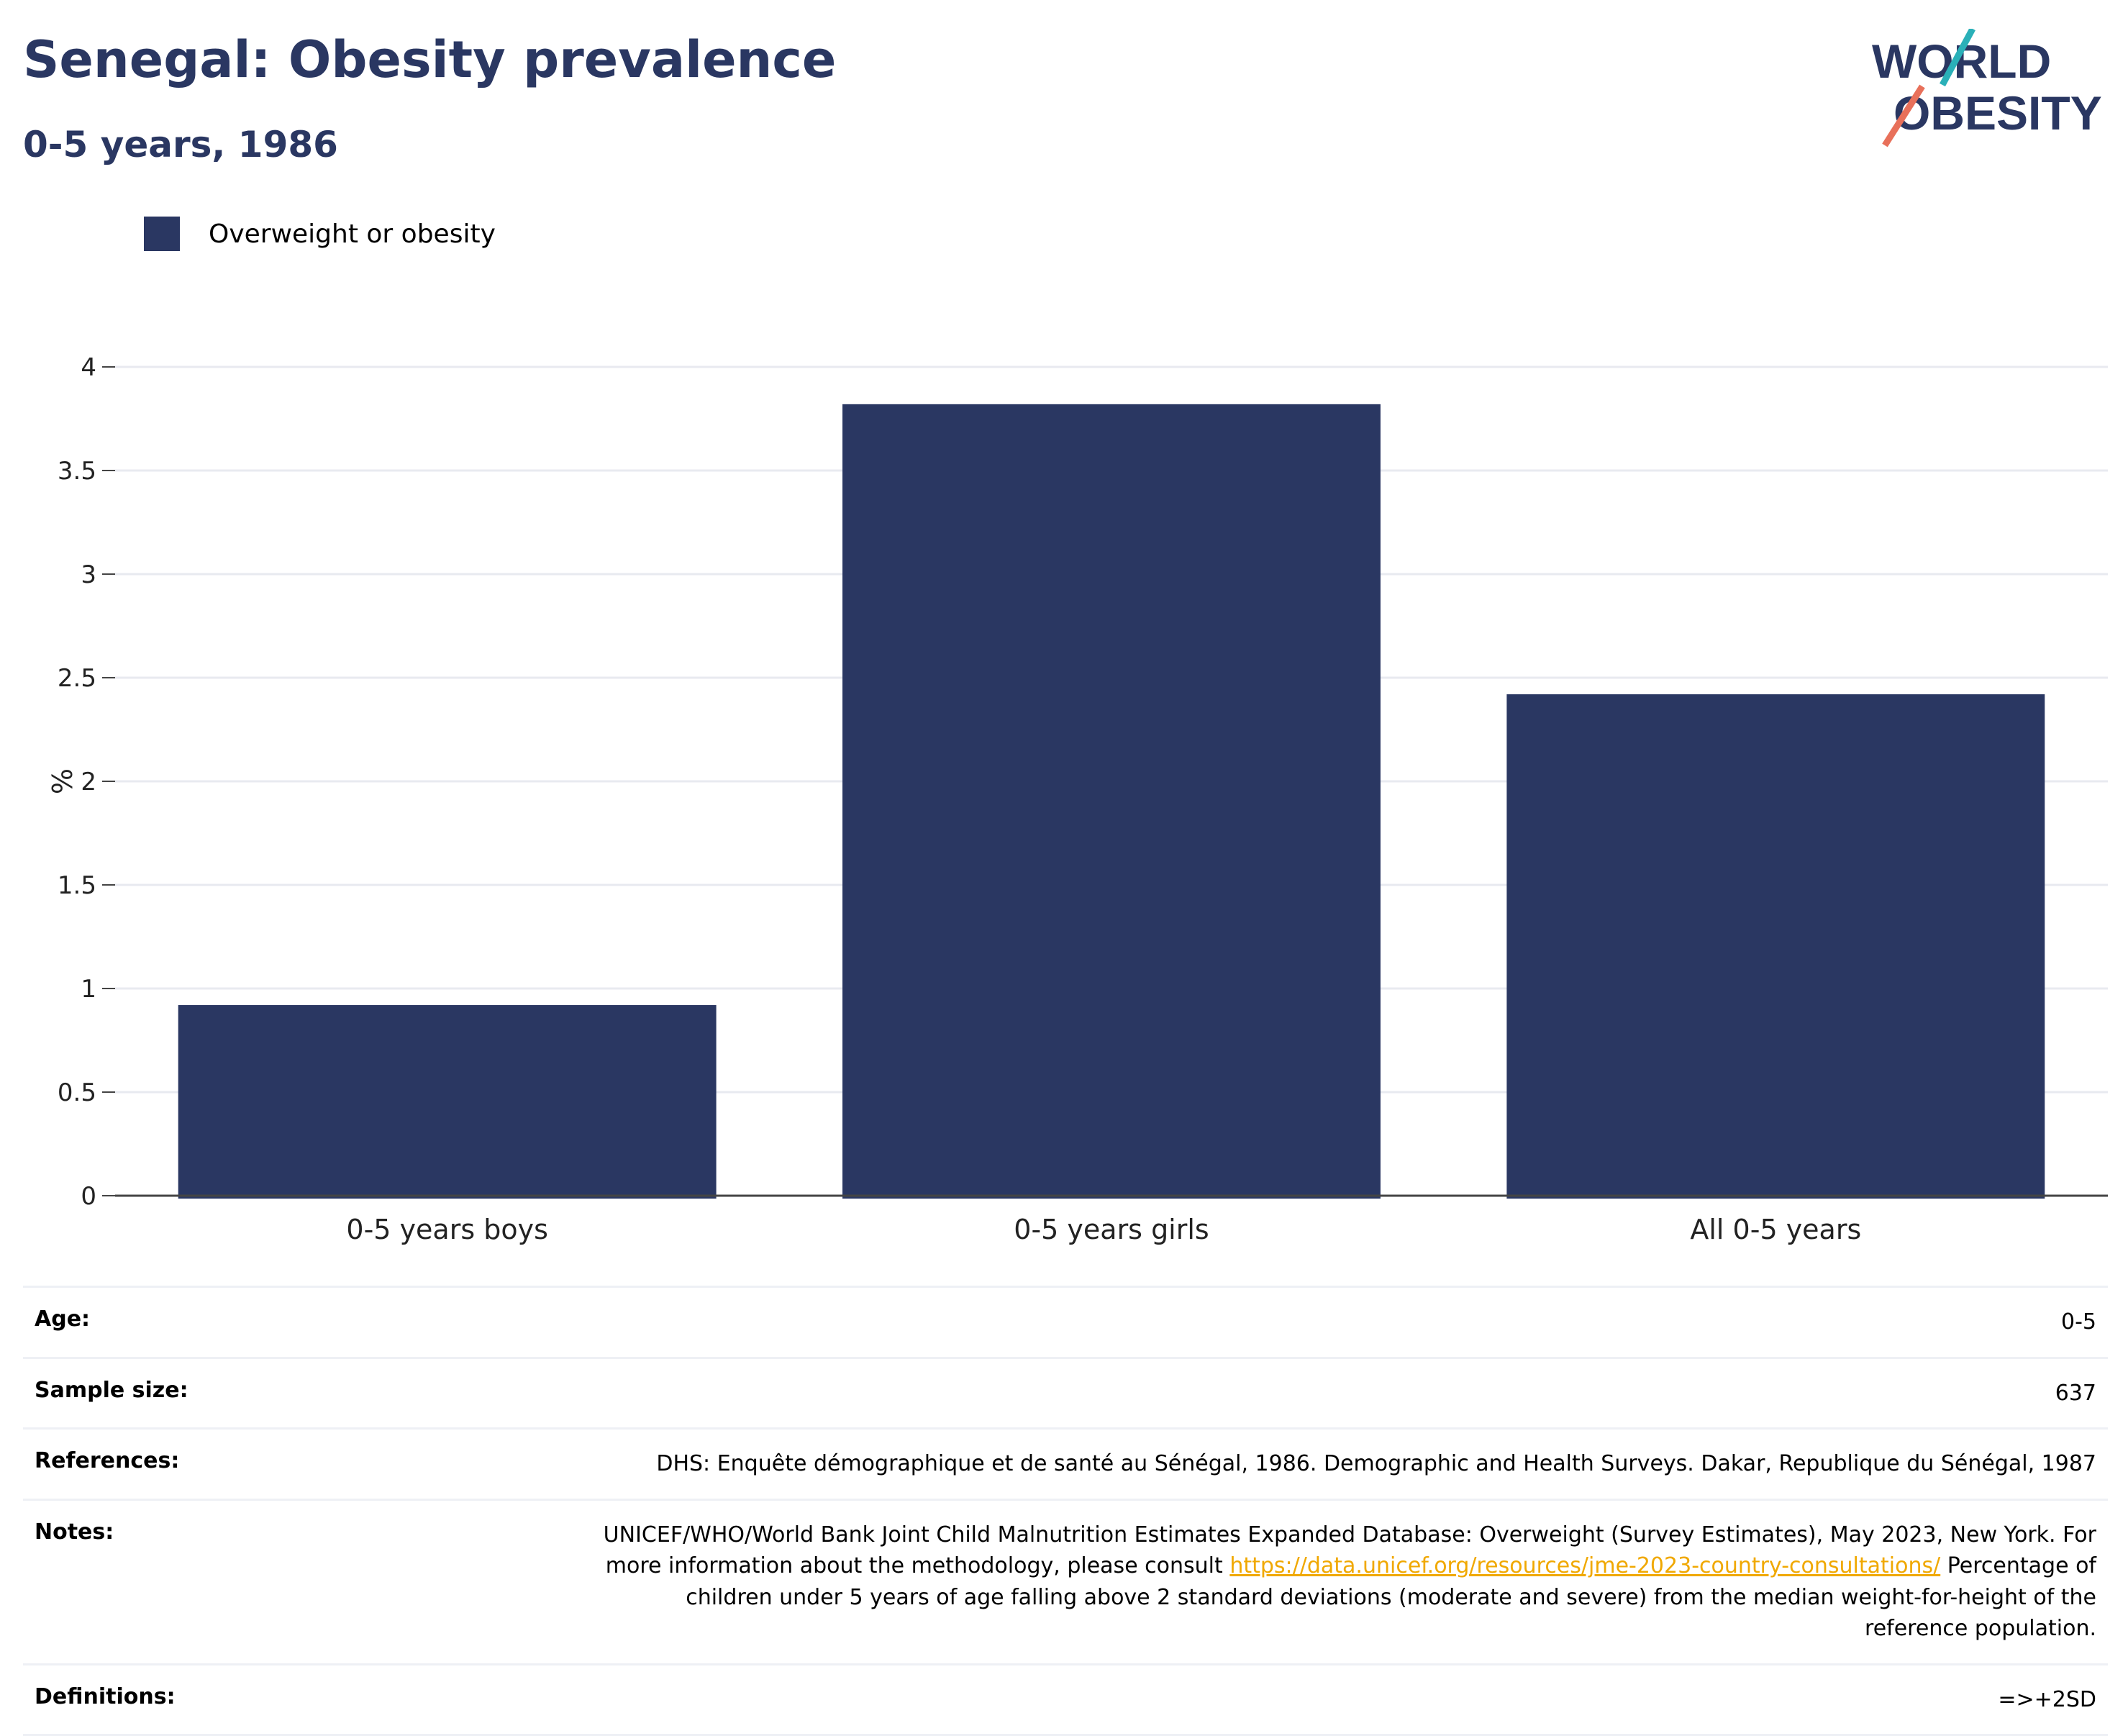 The height and width of the screenshot is (1736, 2128). What do you see at coordinates (353, 234) in the screenshot?
I see `legend-label: Overweight or obesity` at bounding box center [353, 234].